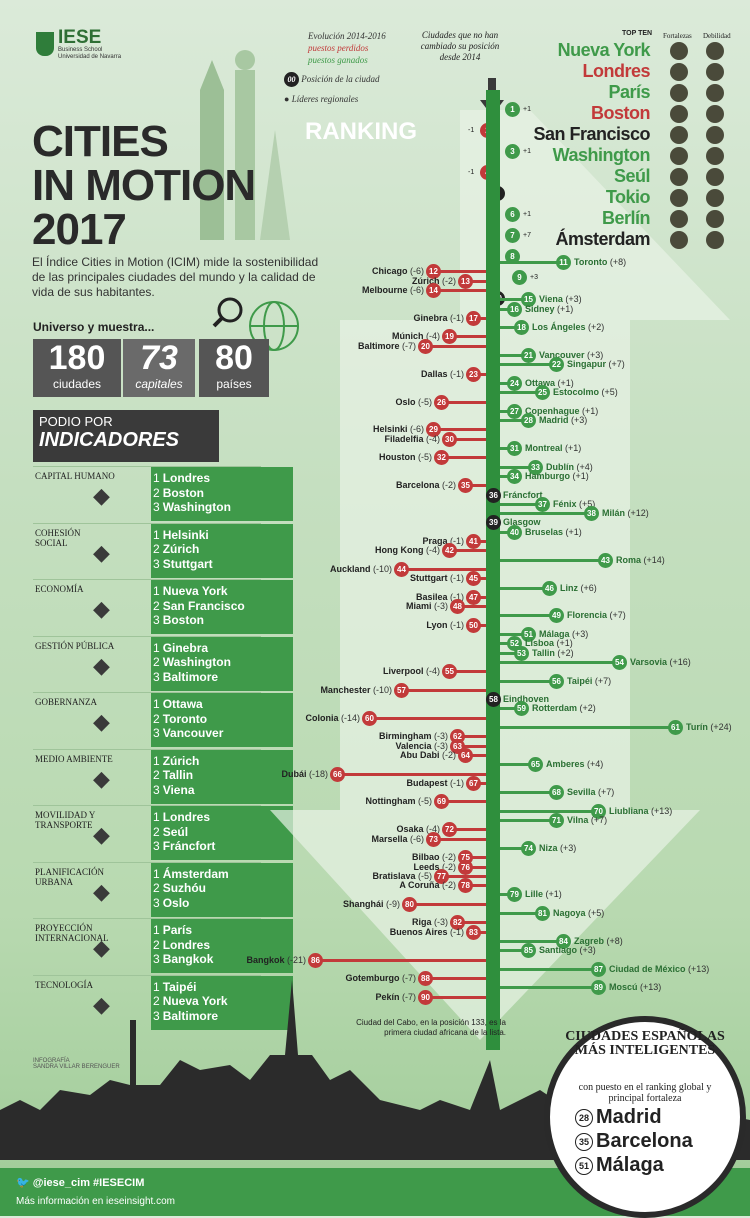 Image resolution: width=750 pixels, height=1218 pixels. What do you see at coordinates (598, 988) in the screenshot?
I see `position-badge: 89` at bounding box center [598, 988].